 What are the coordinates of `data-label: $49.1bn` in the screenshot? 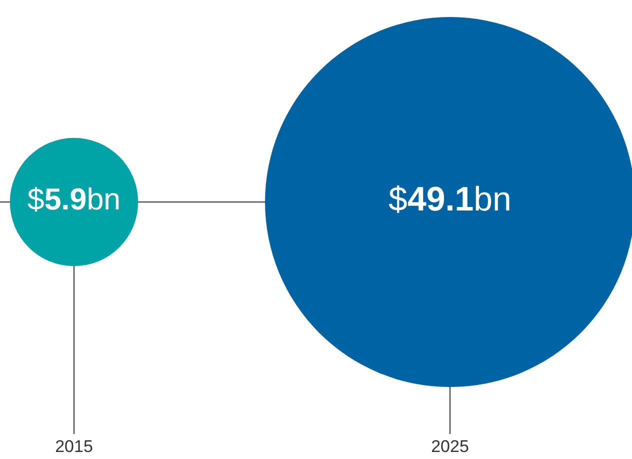 It's located at (450, 199).